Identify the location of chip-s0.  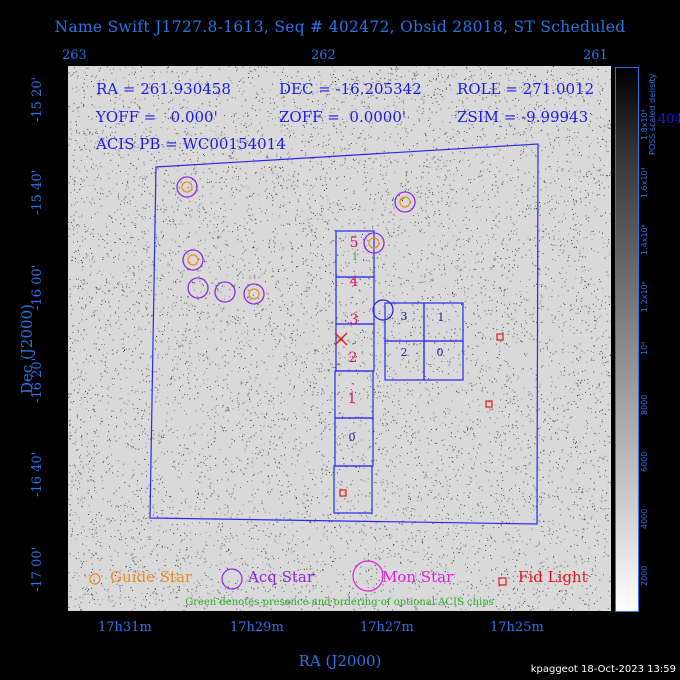
(353, 489).